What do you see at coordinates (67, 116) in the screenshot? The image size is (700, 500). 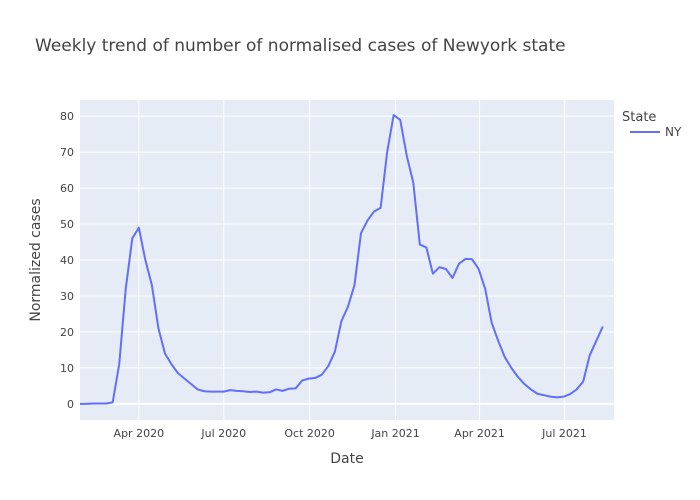 I see `y-tick-label: 80` at bounding box center [67, 116].